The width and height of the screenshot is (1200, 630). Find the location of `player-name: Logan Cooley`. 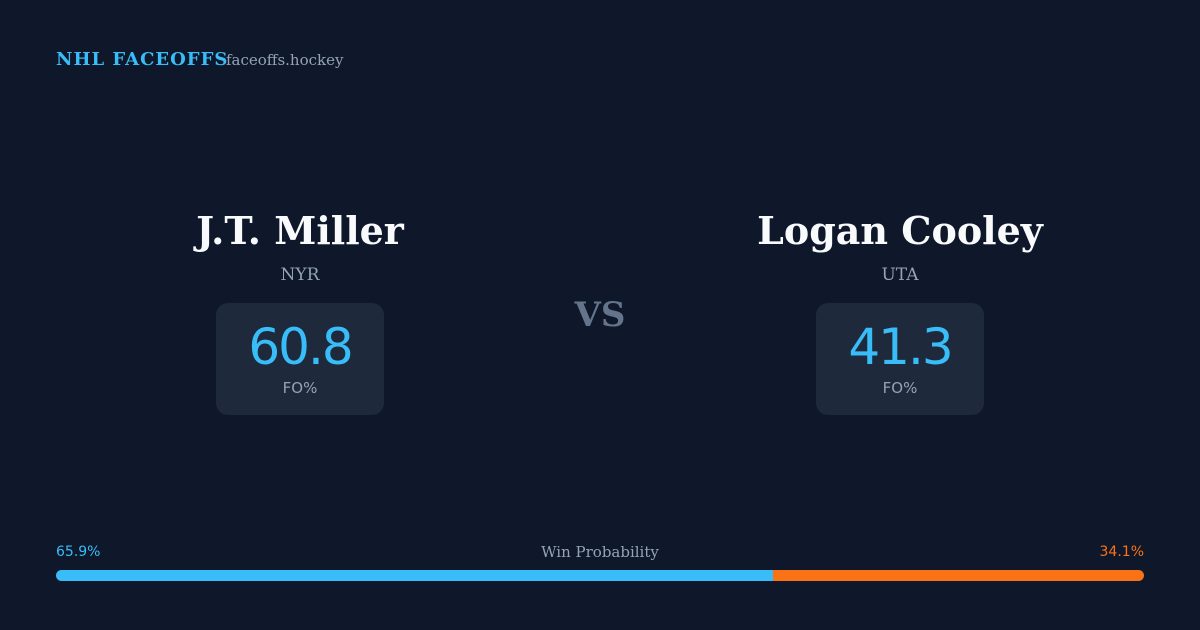

player-name: Logan Cooley is located at coordinates (900, 230).